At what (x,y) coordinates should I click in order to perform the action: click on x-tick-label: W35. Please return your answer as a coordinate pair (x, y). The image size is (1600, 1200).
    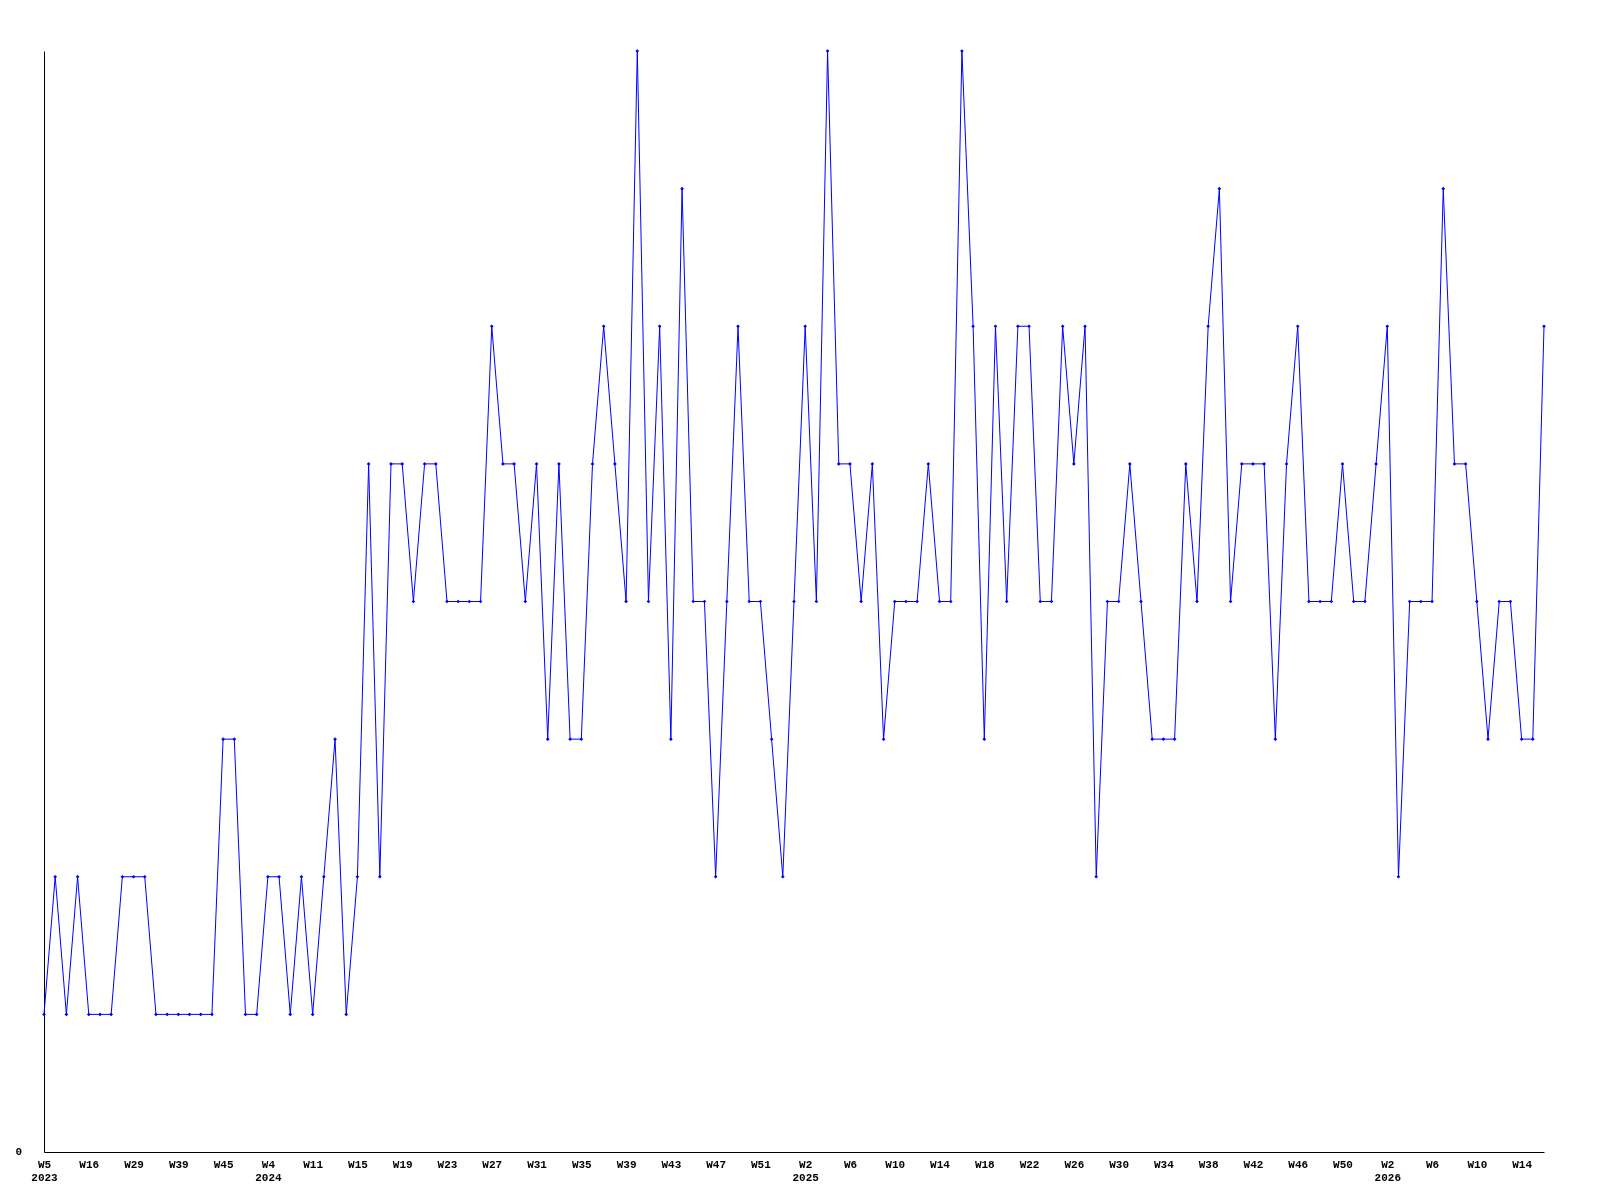
    Looking at the image, I should click on (582, 1164).